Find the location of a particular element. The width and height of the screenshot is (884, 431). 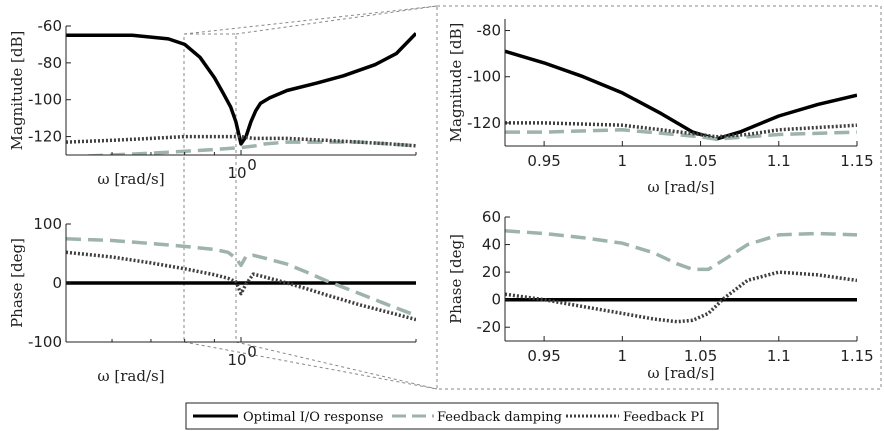

legend-box is located at coordinates (452, 416).